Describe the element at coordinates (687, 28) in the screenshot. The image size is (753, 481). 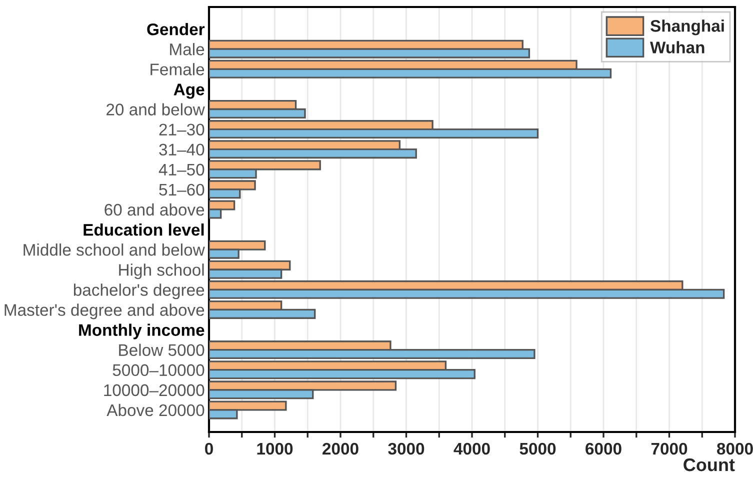
I see `legend-label: Shanghai` at that location.